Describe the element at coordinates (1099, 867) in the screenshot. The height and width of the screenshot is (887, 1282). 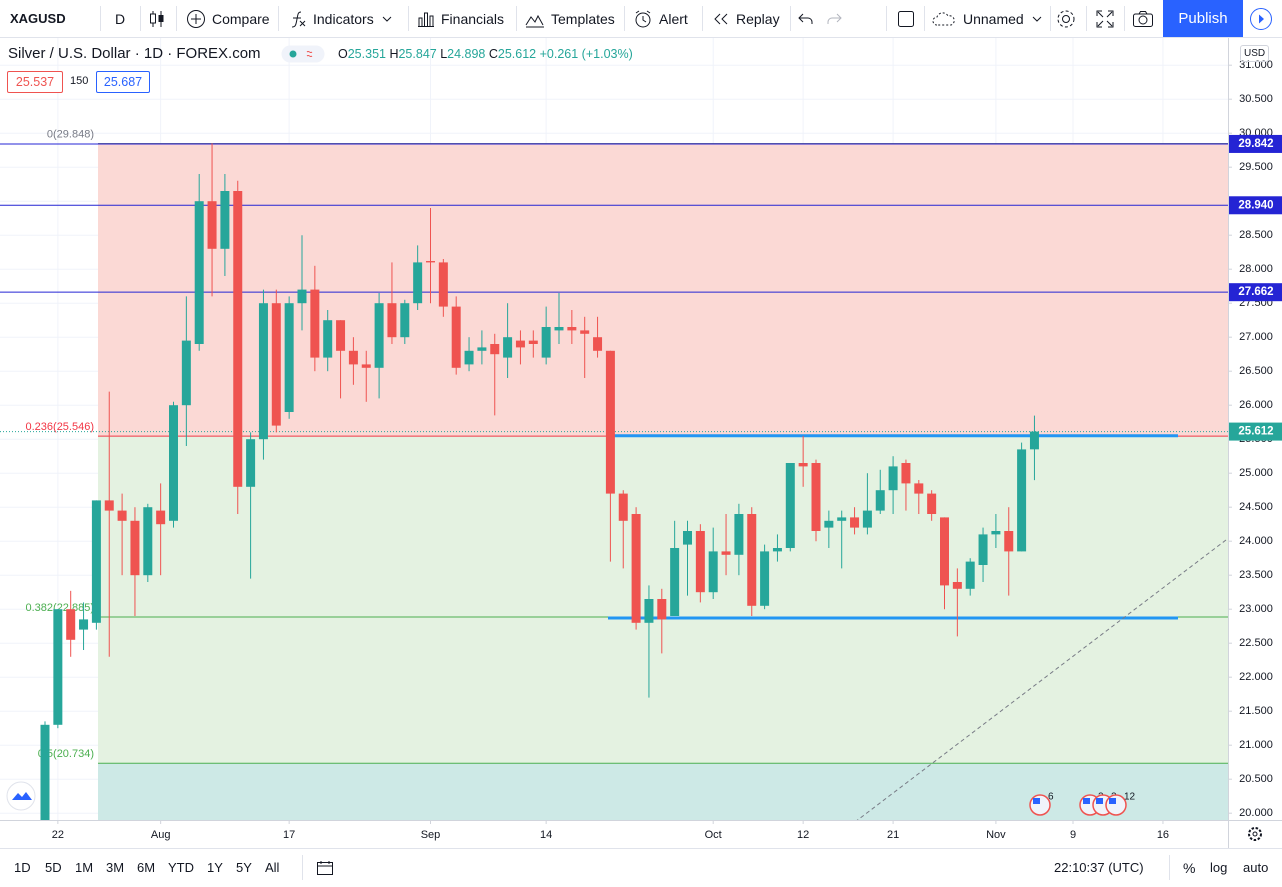
I see `clock: 22:10:37 (UTC)` at that location.